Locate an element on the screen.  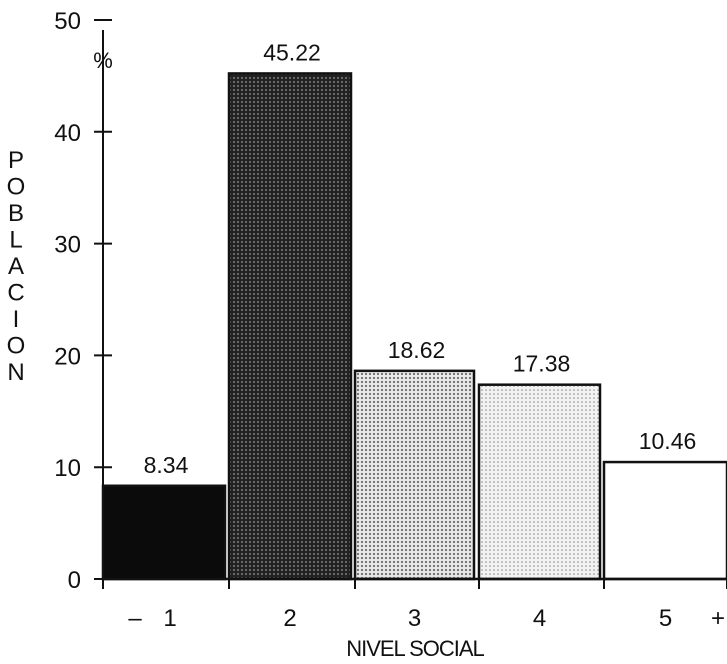
value-label-3: 18.62 is located at coordinates (417, 350).